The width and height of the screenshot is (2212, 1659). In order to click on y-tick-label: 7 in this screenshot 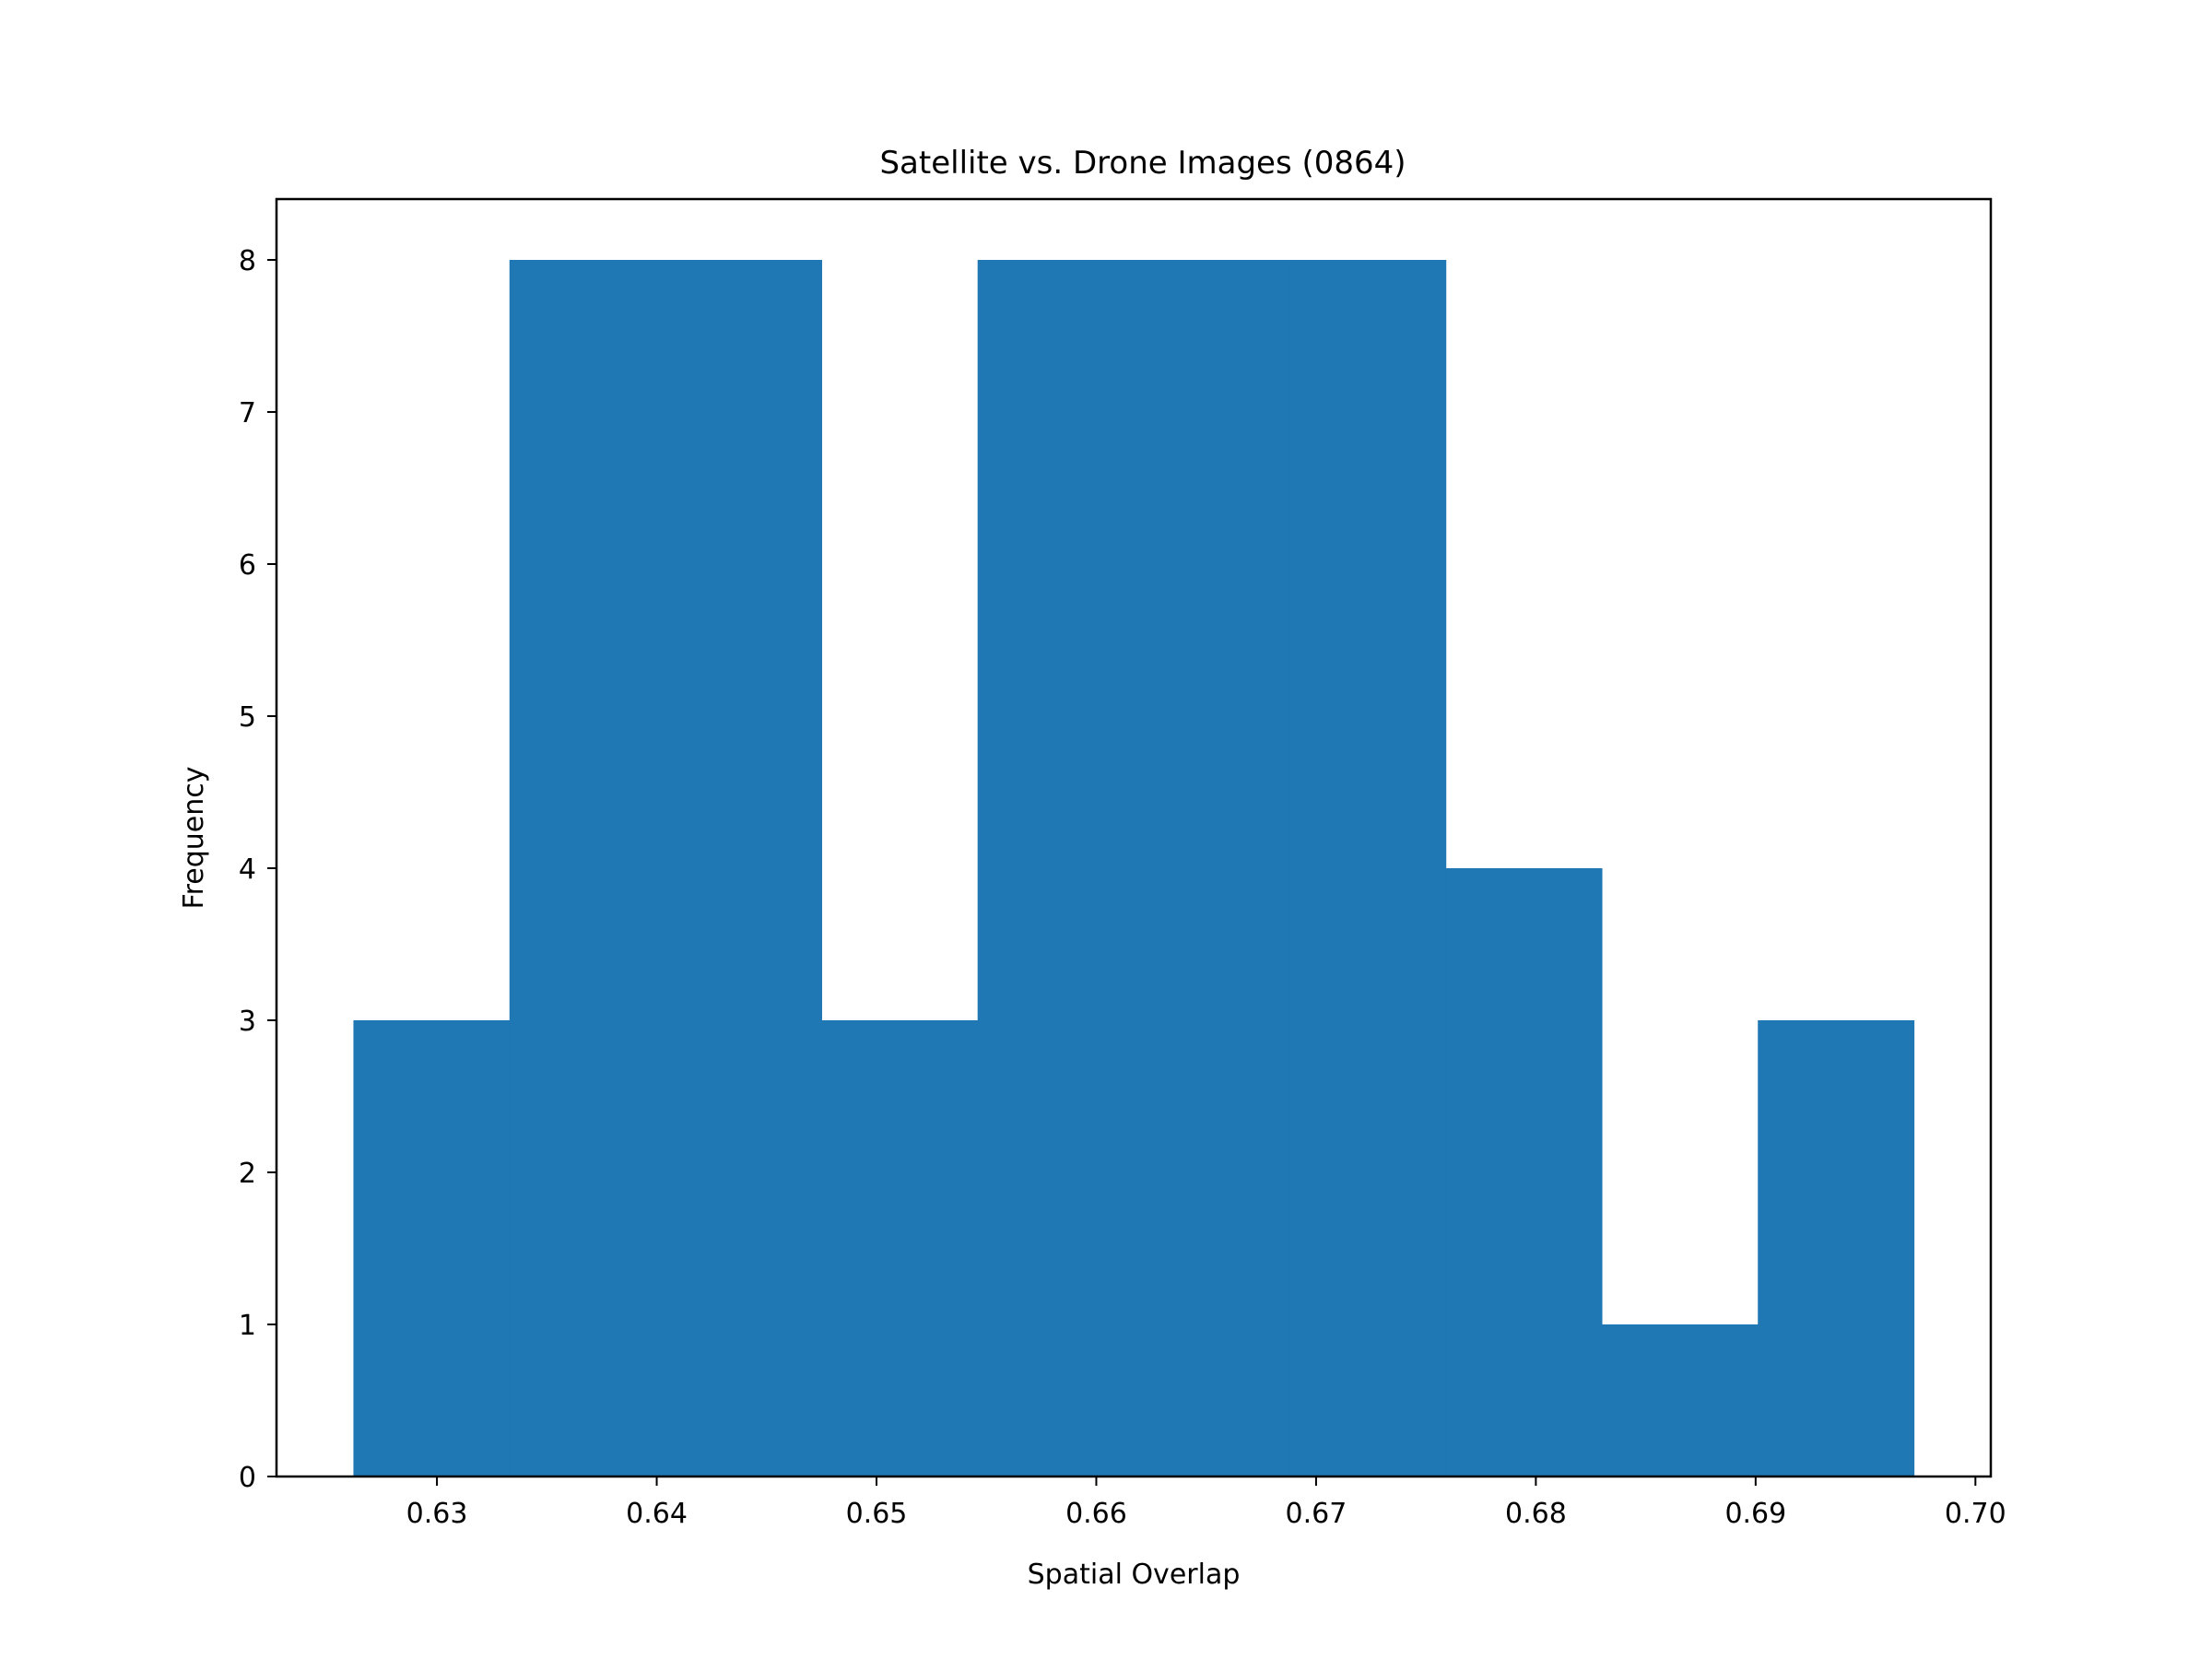, I will do `click(247, 413)`.